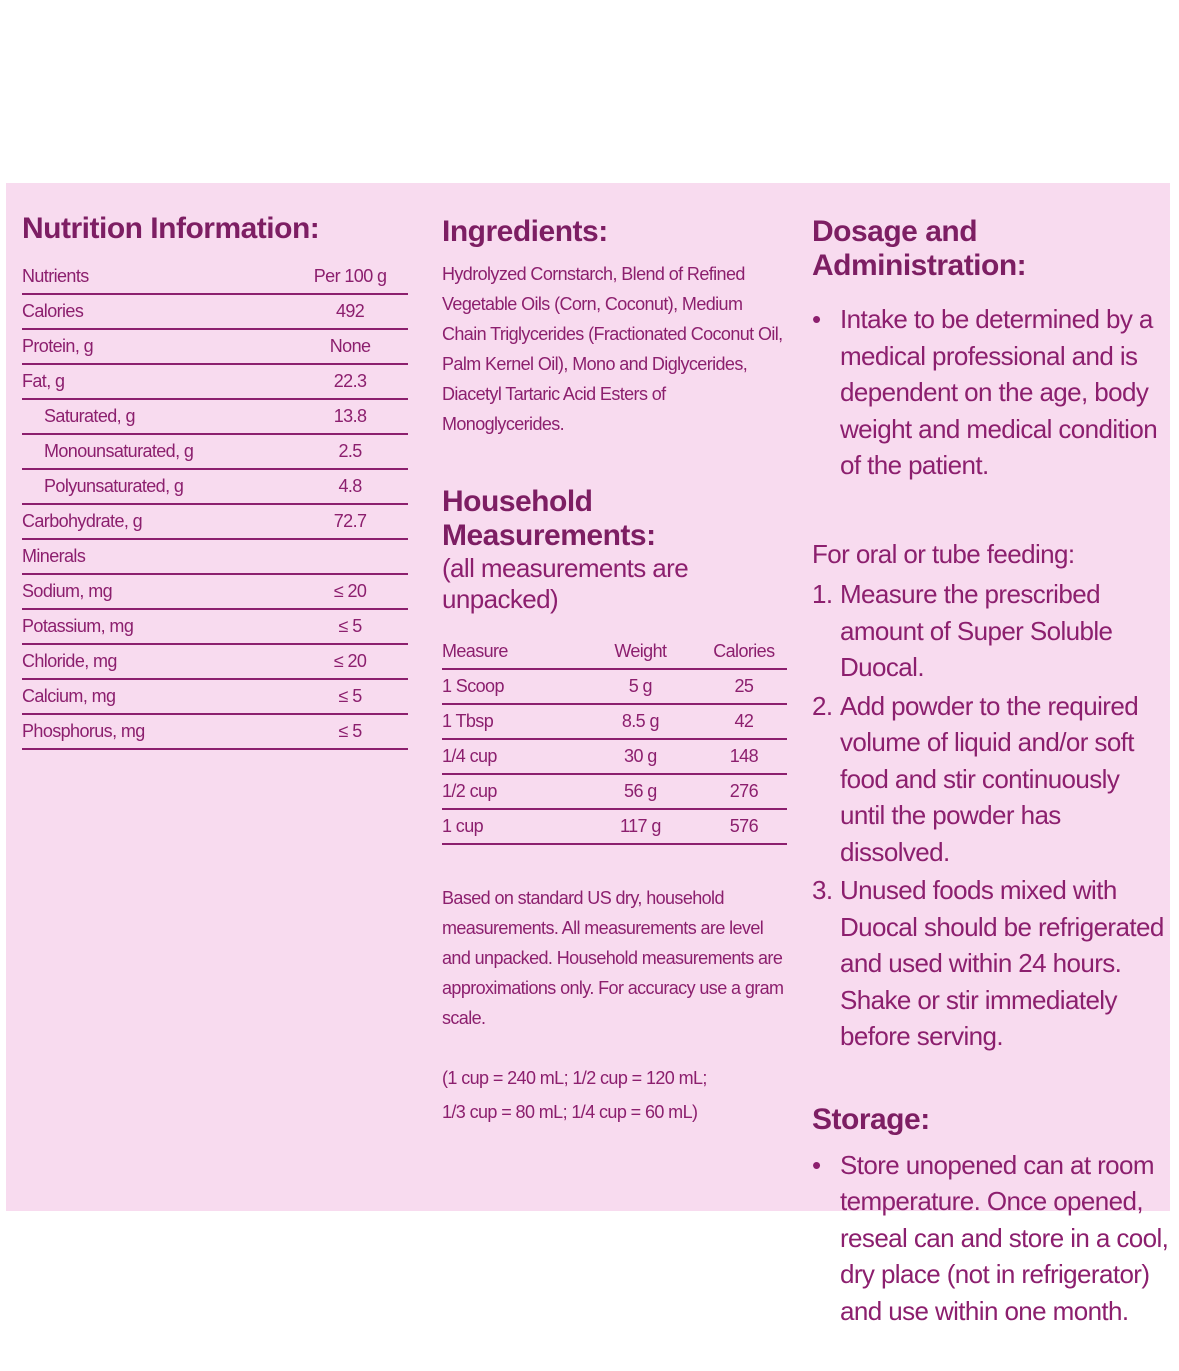 The image size is (1179, 1371). What do you see at coordinates (157, 522) in the screenshot?
I see `table-cell: Carbohydrate, g` at bounding box center [157, 522].